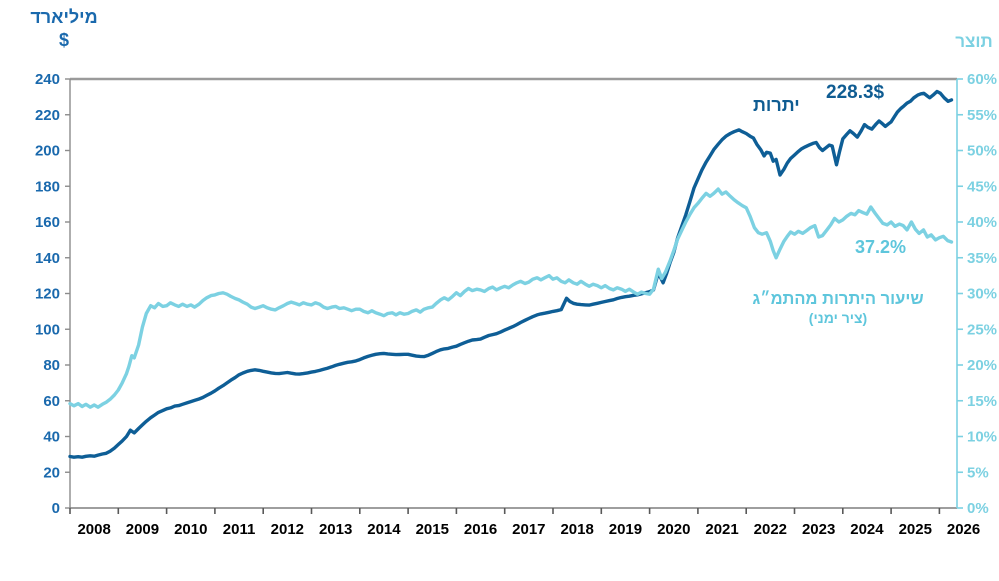  Describe the element at coordinates (47, 151) in the screenshot. I see `left-axis-tick-label: 200` at that location.